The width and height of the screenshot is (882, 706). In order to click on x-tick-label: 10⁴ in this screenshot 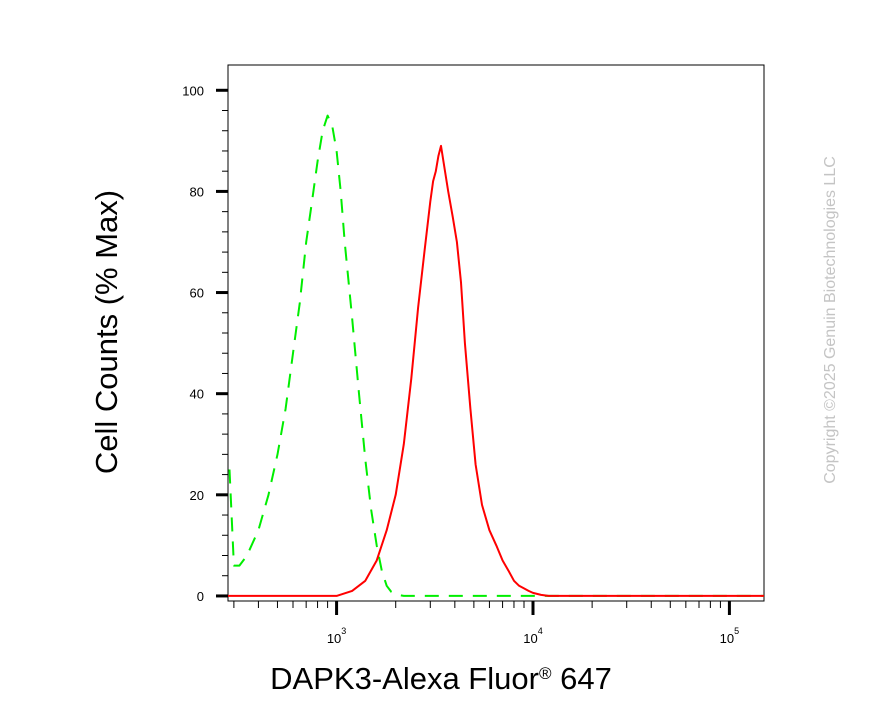, I will do `click(532, 636)`.